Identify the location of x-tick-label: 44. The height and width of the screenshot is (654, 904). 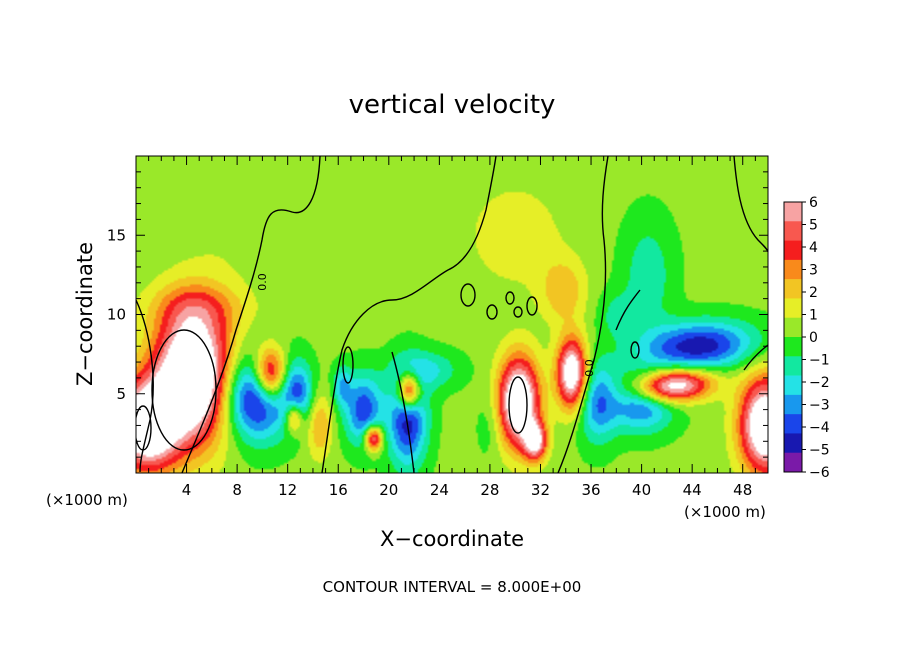
(692, 490).